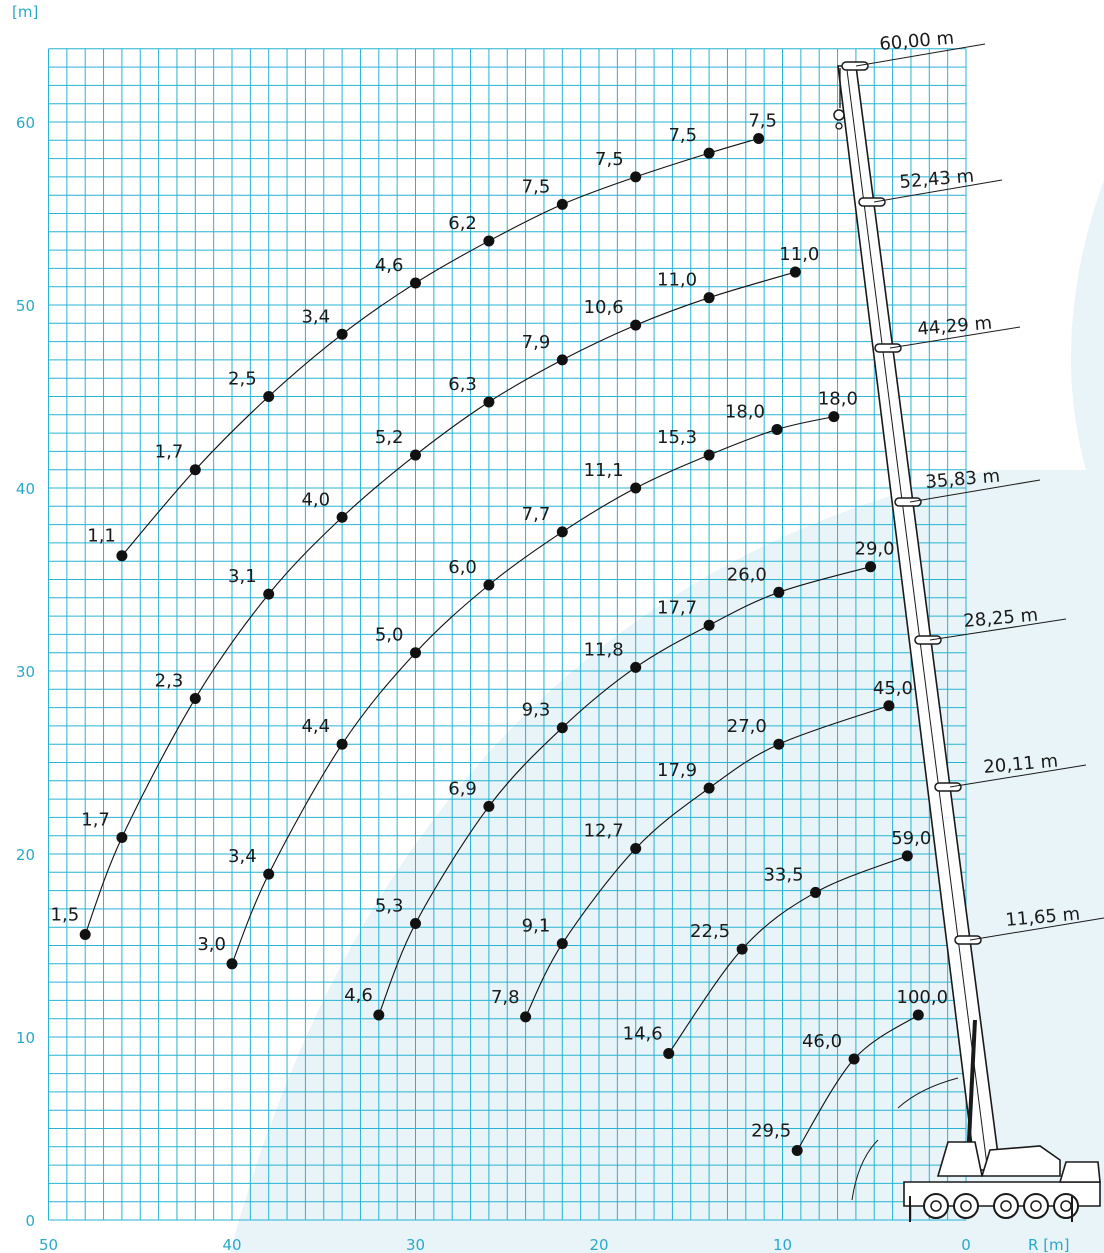 The image size is (1104, 1253). I want to click on load-label: 27,0, so click(747, 726).